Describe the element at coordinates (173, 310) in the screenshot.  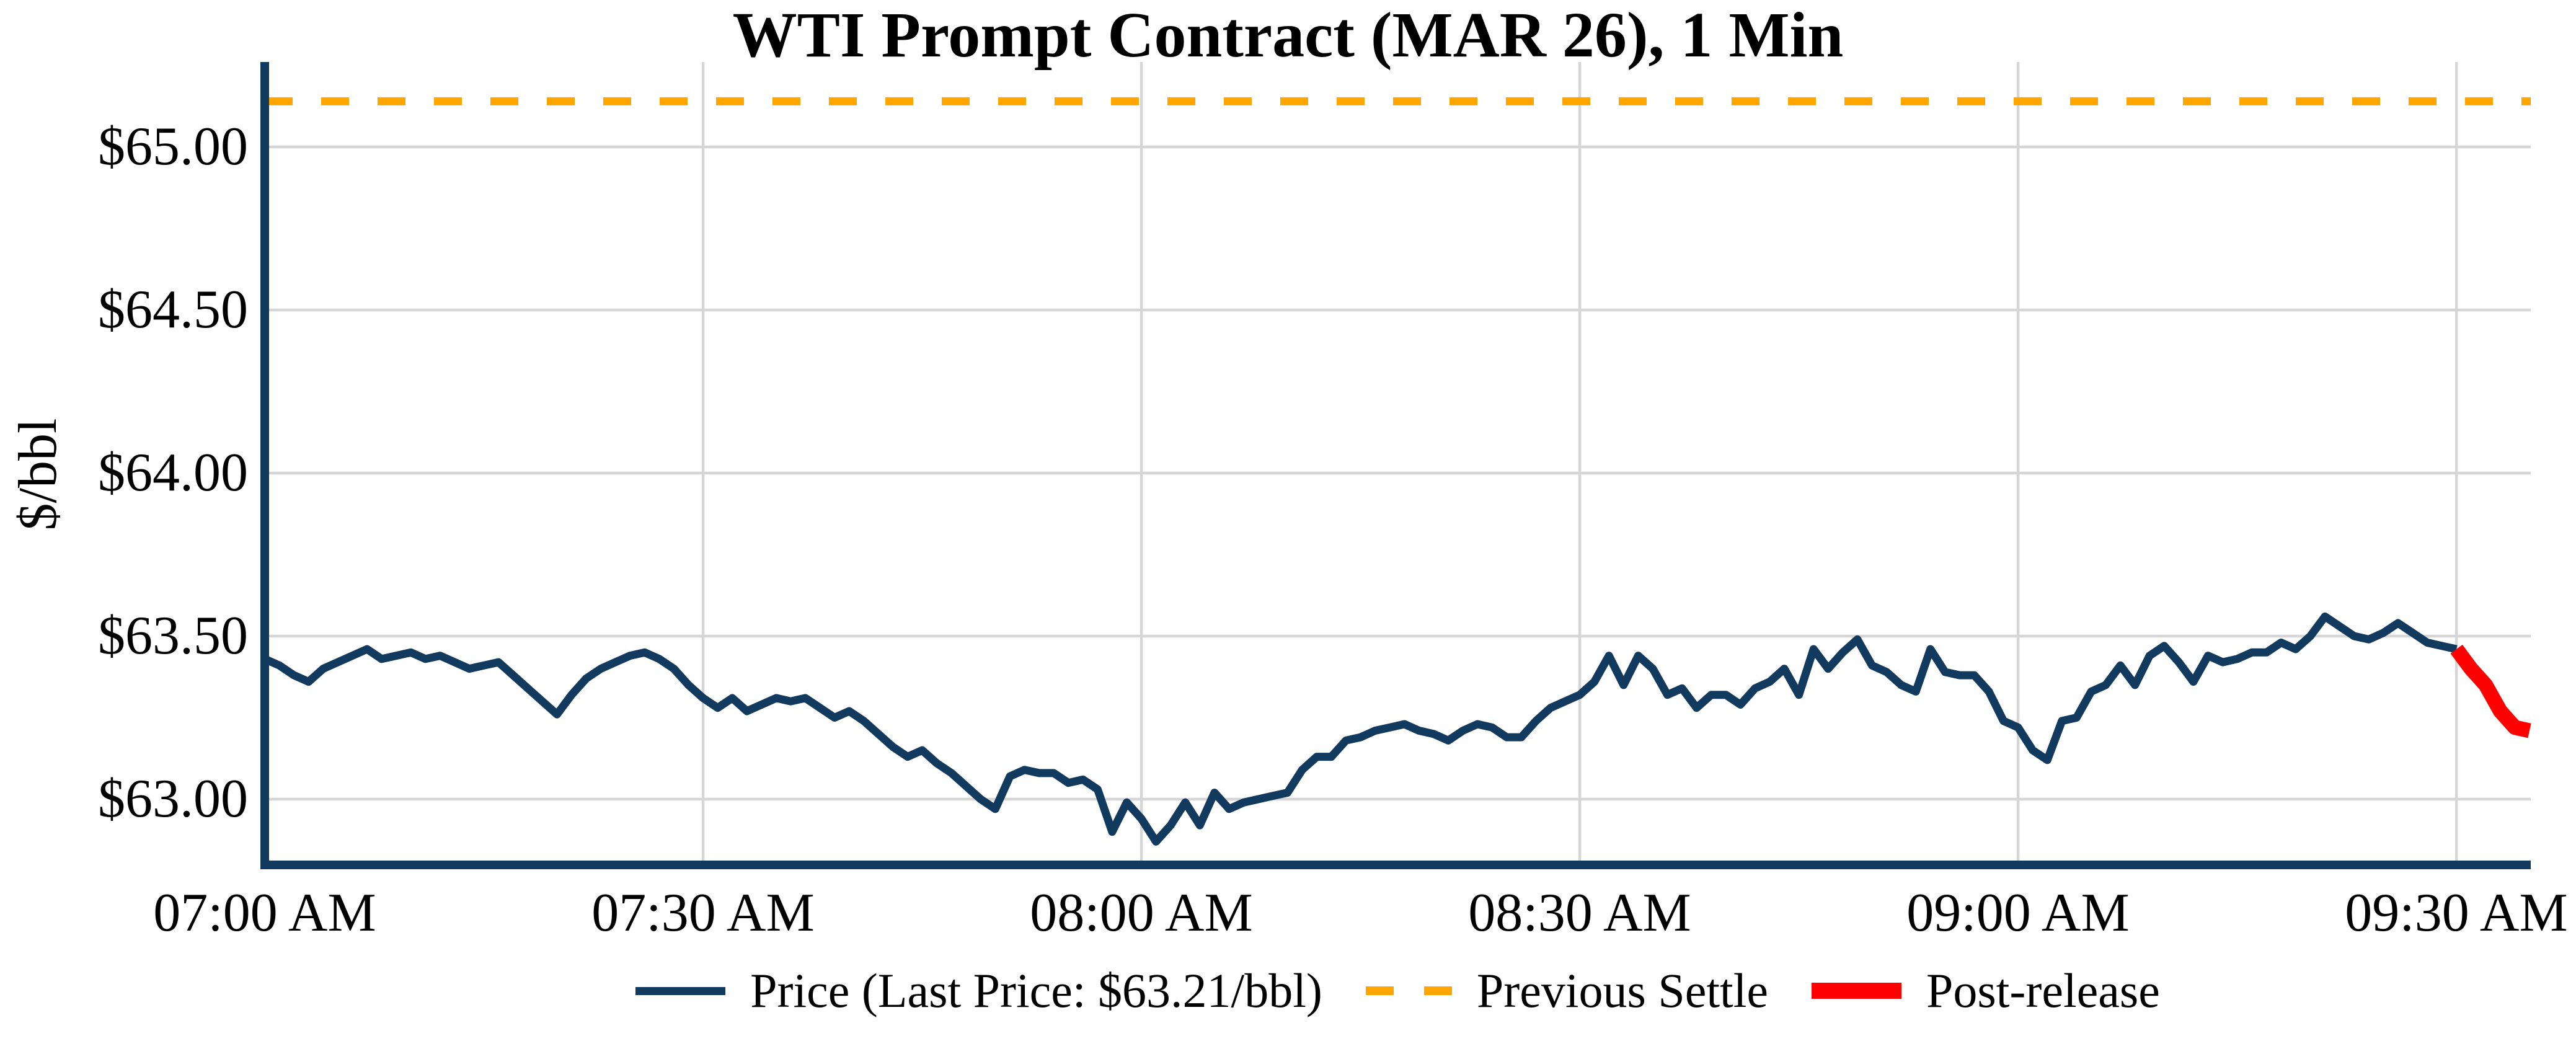
I see `y-tick-label-64.50: $64.50` at that location.